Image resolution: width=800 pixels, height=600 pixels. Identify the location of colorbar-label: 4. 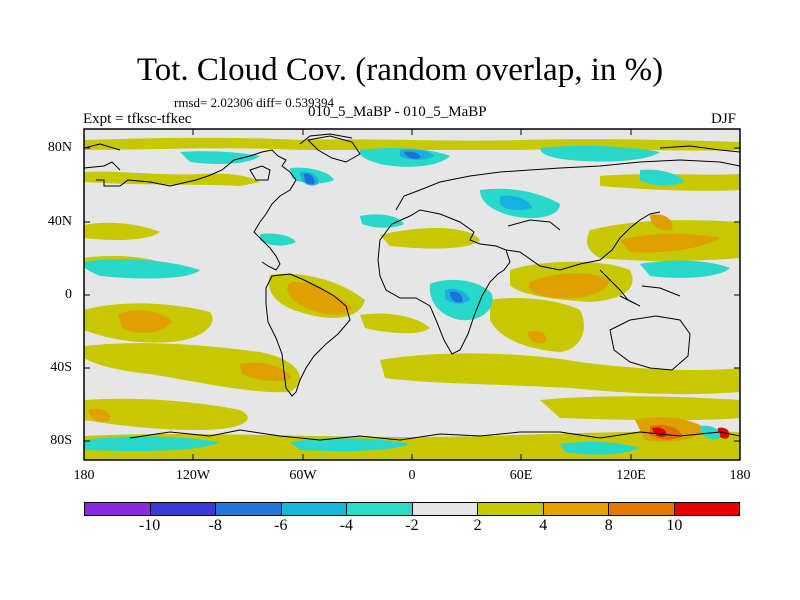
(543, 525).